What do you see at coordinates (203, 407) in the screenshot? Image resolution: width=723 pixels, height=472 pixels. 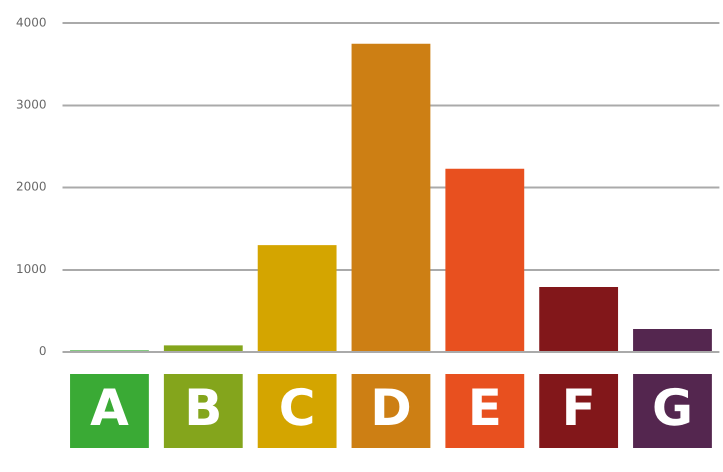 I see `x-tick-label: B` at bounding box center [203, 407].